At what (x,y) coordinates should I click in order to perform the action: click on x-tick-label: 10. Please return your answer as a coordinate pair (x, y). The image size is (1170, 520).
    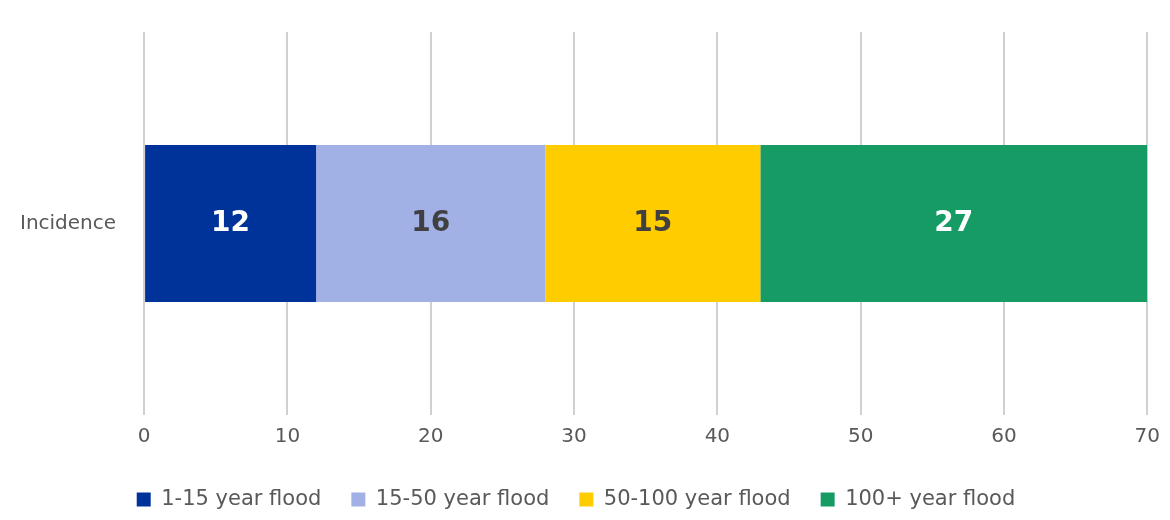
    Looking at the image, I should click on (287, 435).